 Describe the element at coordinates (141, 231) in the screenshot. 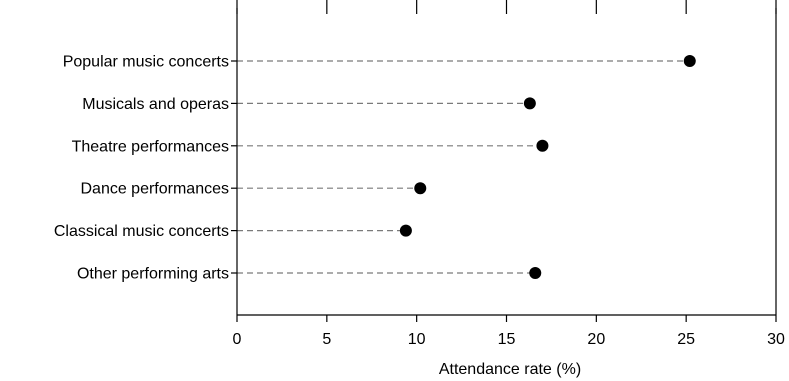

I see `category-label: Classical music concerts` at that location.